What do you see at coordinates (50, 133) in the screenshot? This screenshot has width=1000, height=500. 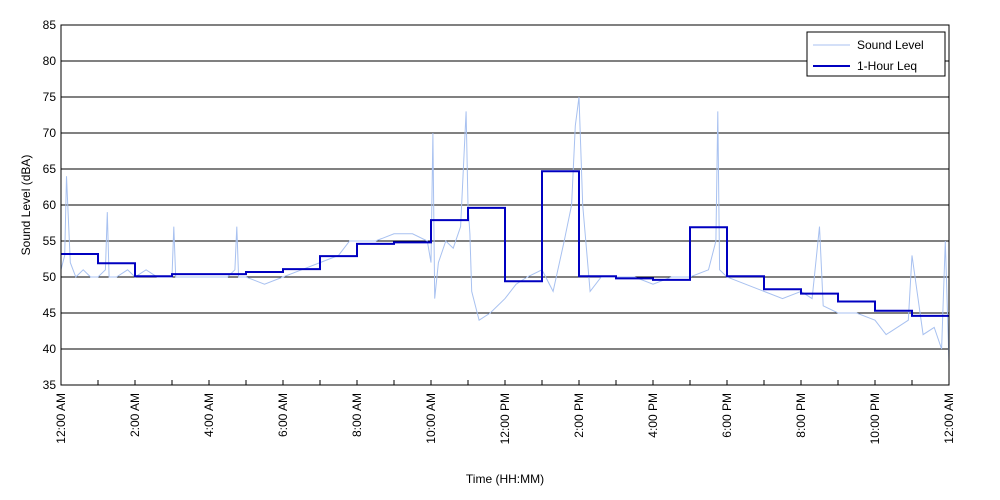 I see `y-tick-label-70: 70` at bounding box center [50, 133].